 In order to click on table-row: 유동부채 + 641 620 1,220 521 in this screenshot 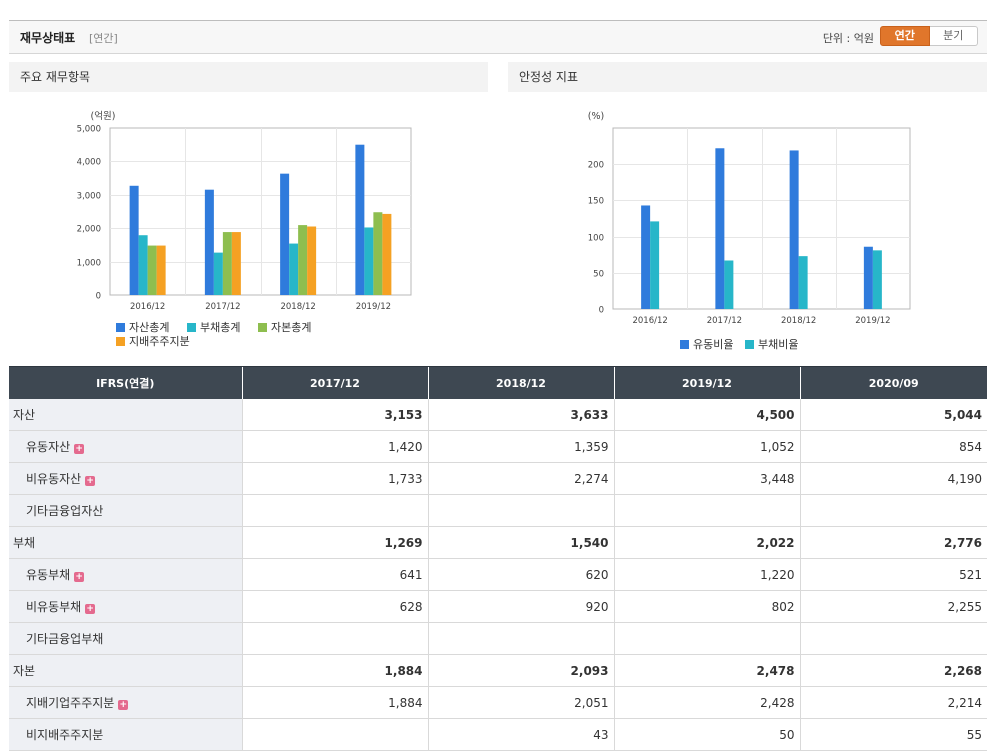, I will do `click(498, 574)`.